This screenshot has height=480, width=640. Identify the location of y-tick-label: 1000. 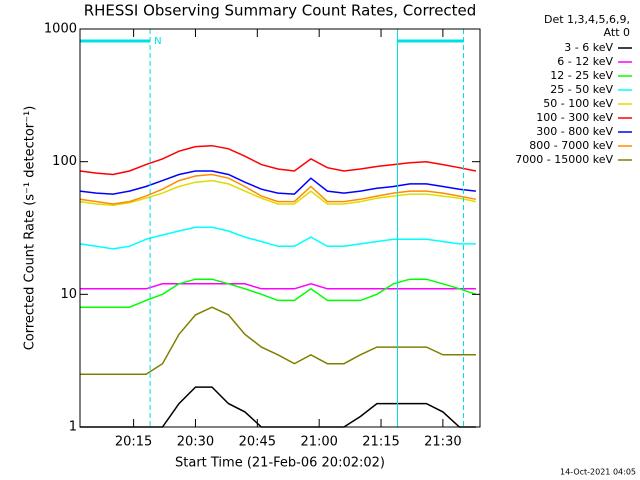
(60, 29).